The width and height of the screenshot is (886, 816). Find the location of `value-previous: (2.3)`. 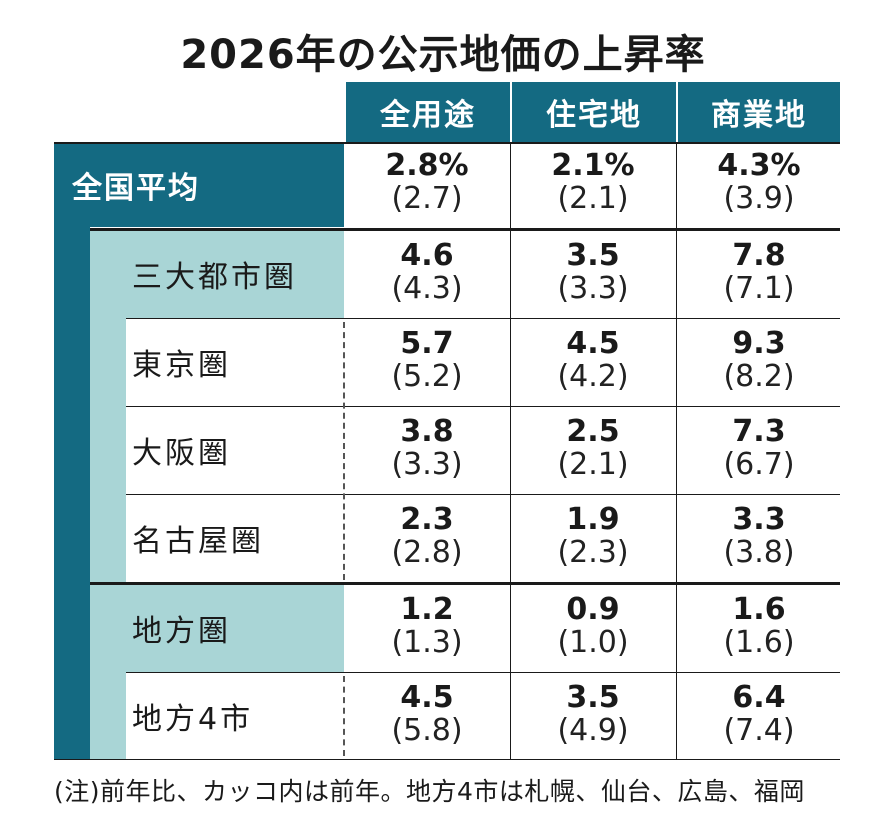

value-previous: (2.3) is located at coordinates (593, 552).